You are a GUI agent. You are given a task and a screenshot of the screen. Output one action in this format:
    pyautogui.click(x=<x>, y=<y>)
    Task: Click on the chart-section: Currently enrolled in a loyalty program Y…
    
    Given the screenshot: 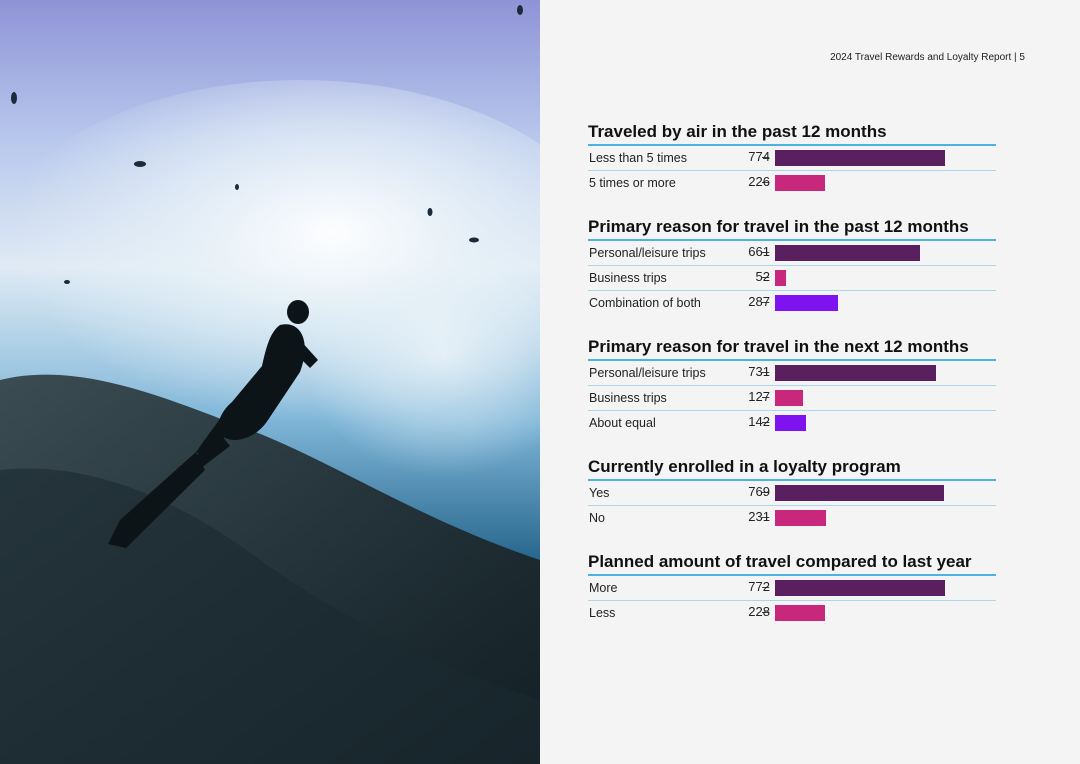 What is the action you would take?
    pyautogui.click(x=792, y=493)
    